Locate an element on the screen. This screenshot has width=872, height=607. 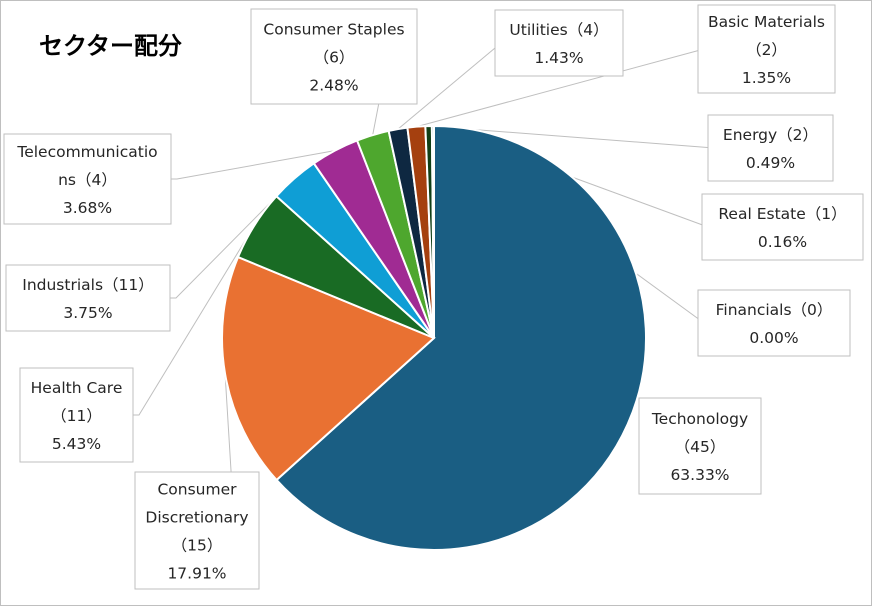
chart-title: セクター配分 is located at coordinates (110, 46).